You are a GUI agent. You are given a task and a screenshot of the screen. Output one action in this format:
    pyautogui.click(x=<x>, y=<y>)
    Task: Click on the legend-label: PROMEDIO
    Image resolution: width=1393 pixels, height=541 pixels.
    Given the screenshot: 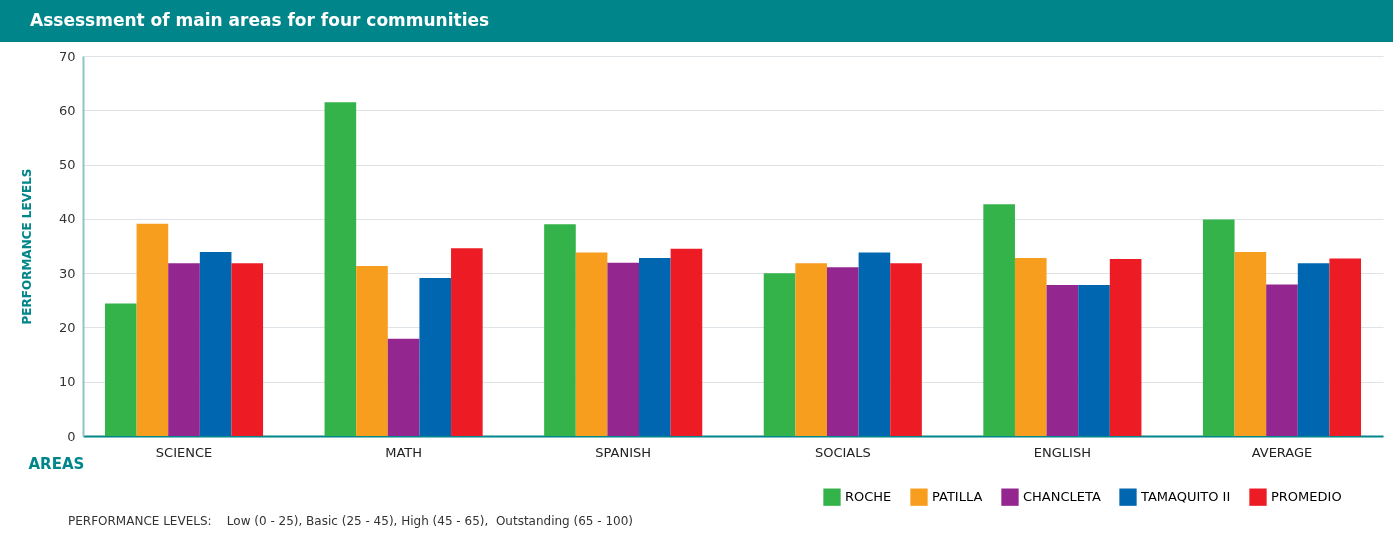 What is the action you would take?
    pyautogui.click(x=1306, y=497)
    